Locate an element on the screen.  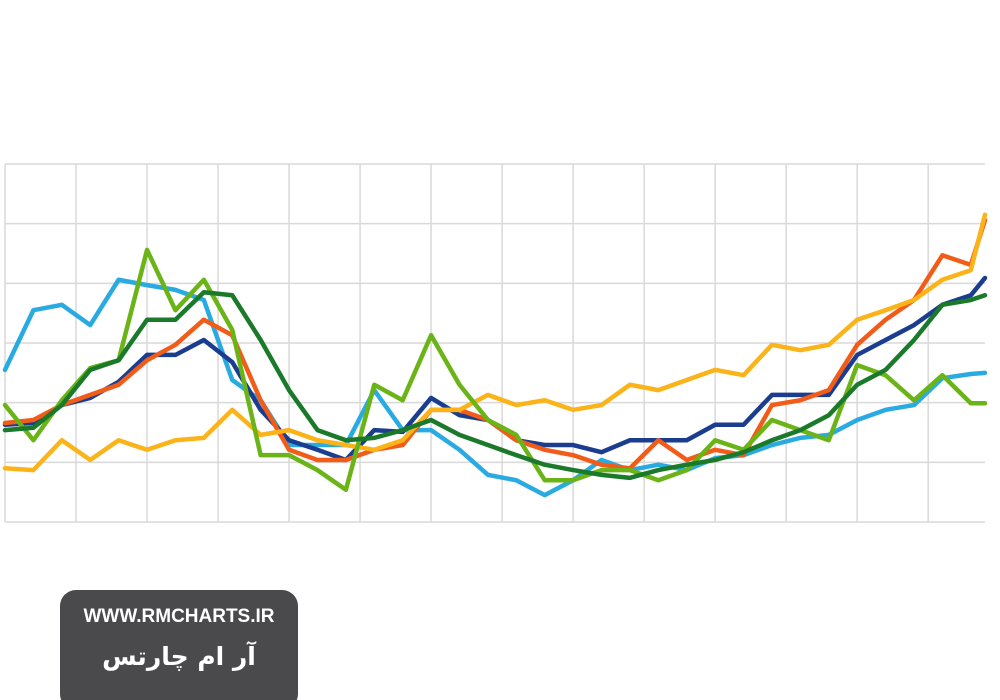
watermark-badge: WWW.RMCHARTS.IR آر ام چارتس is located at coordinates (179, 645).